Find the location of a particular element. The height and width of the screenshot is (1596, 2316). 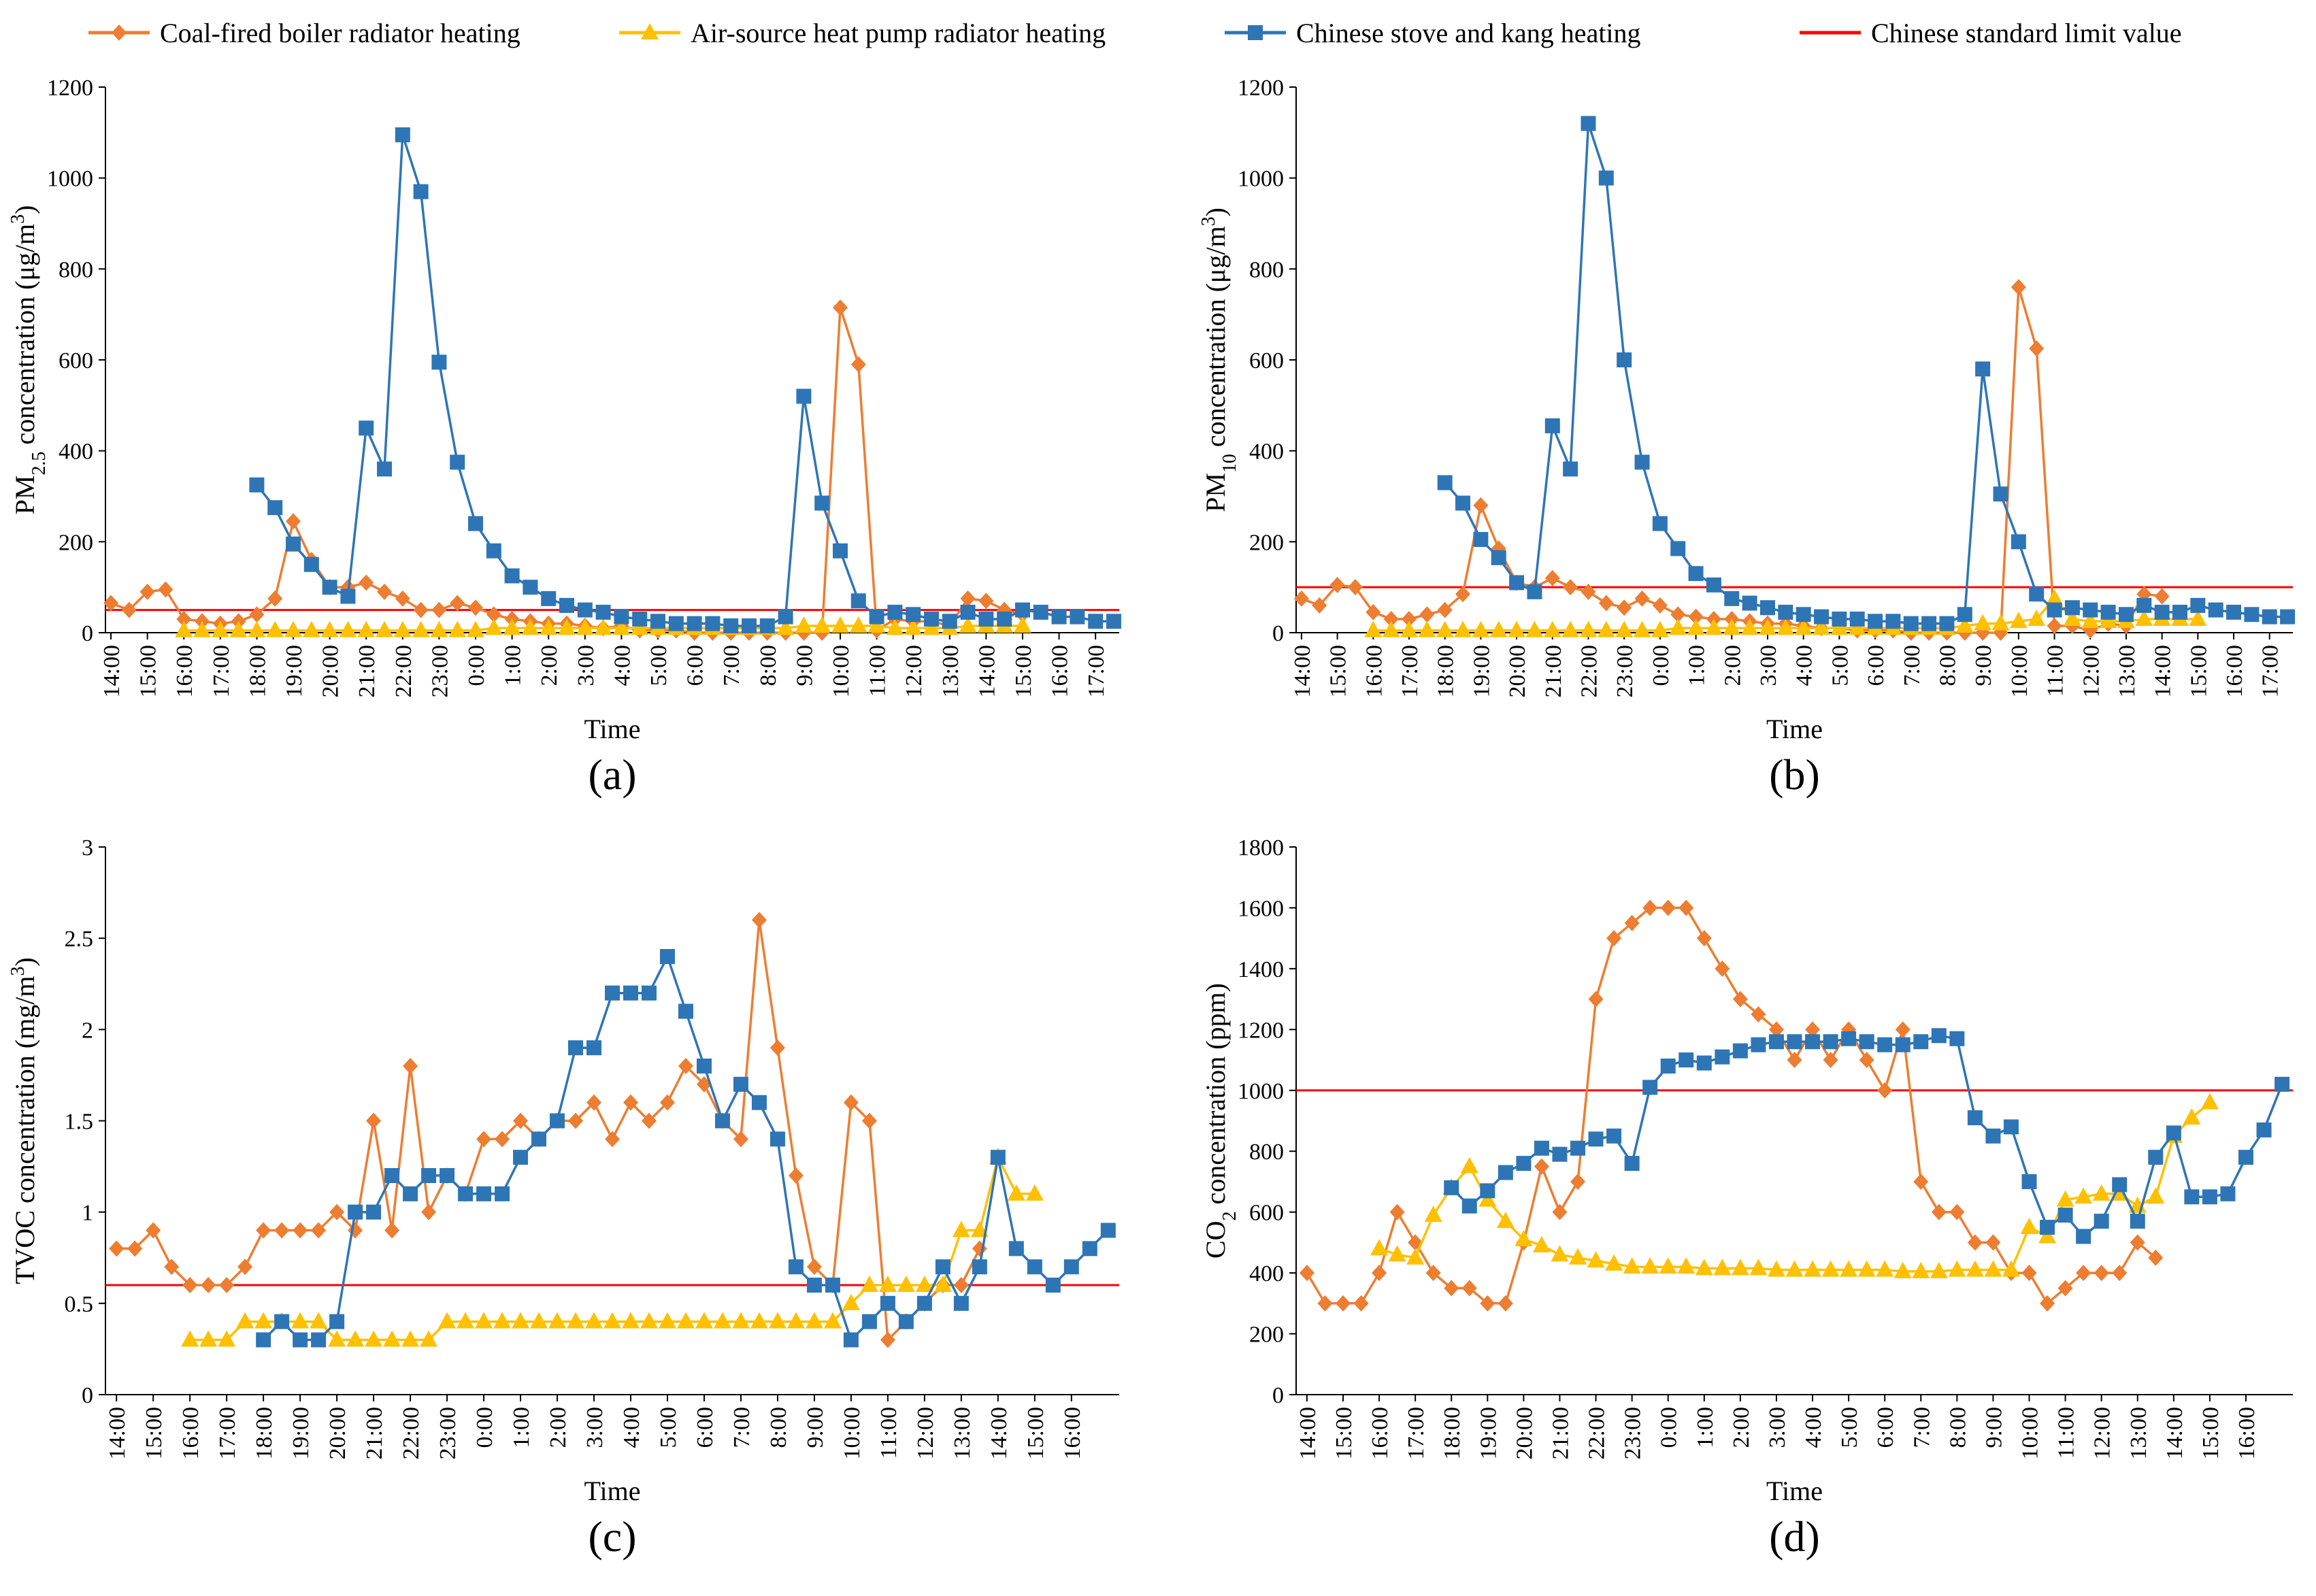

panel-label: (a) is located at coordinates (612, 774).